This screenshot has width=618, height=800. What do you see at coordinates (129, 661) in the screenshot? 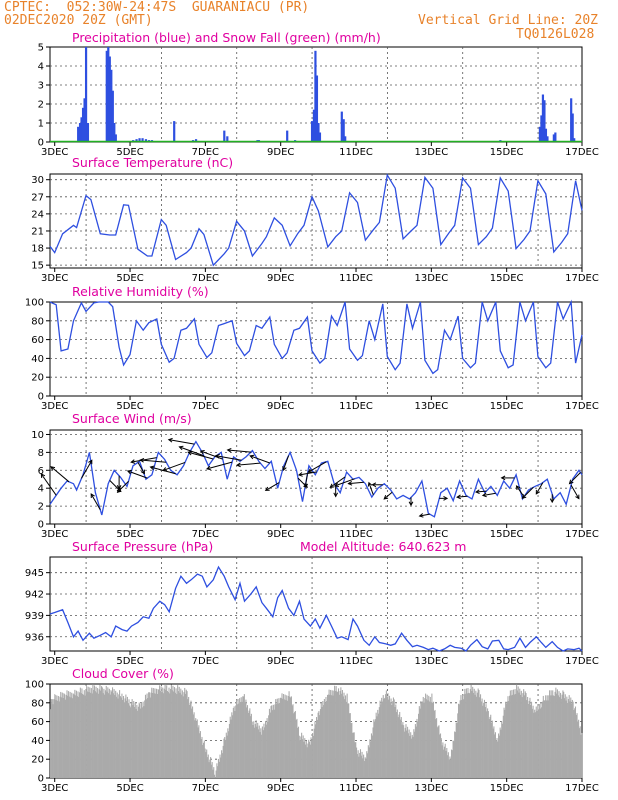
I see `x-tick-label: 5DEC` at bounding box center [129, 661].